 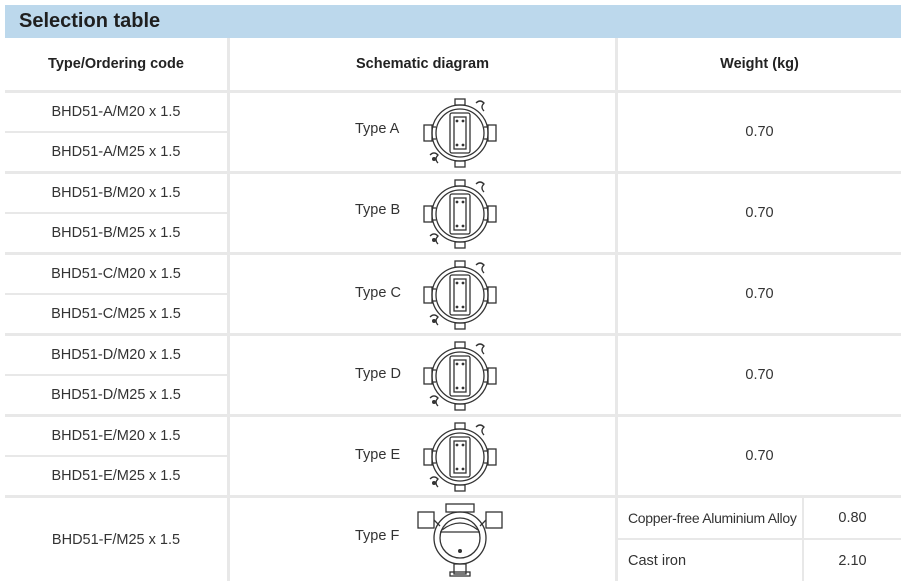 I want to click on code-cell: BHD51-E/M20 x 1.5, so click(x=116, y=436).